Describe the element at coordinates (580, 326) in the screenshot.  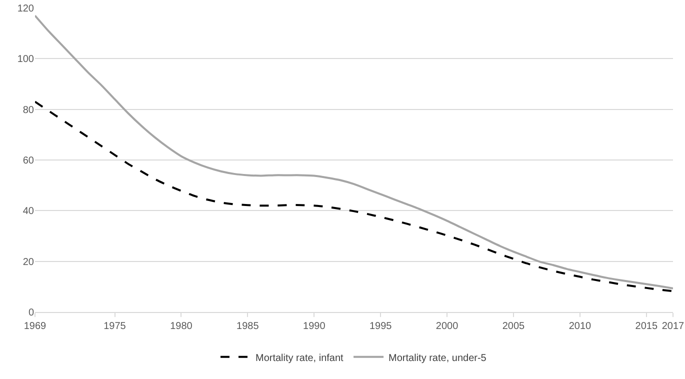
I see `x-tick-label: 2010` at that location.